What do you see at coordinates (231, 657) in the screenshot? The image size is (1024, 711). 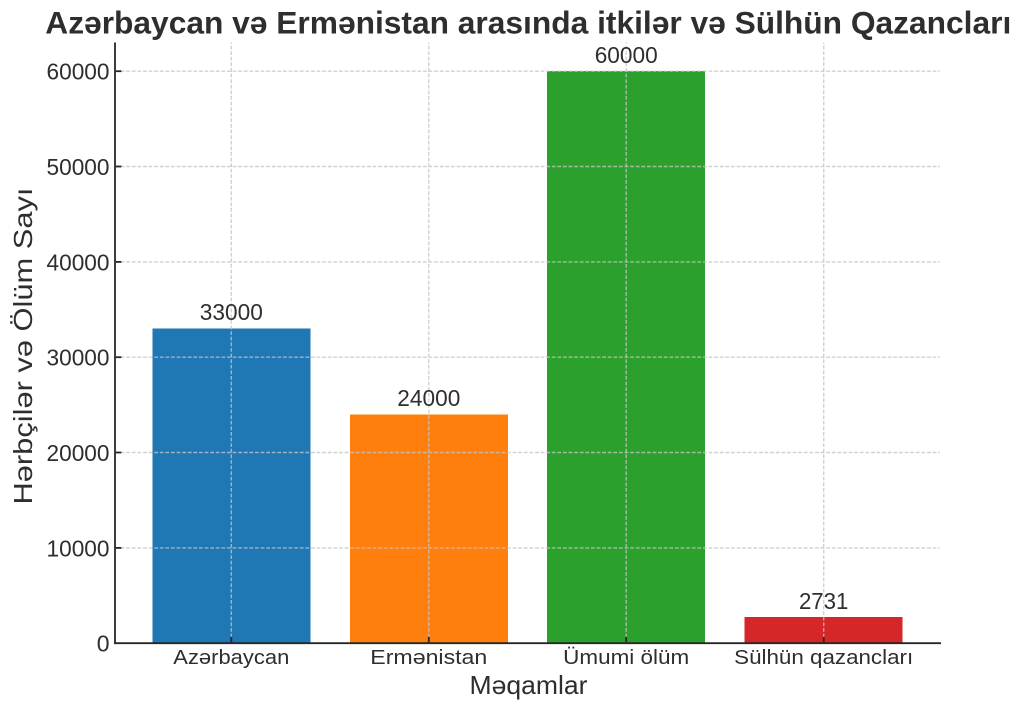 I see `svg-text: Azərbaycan` at bounding box center [231, 657].